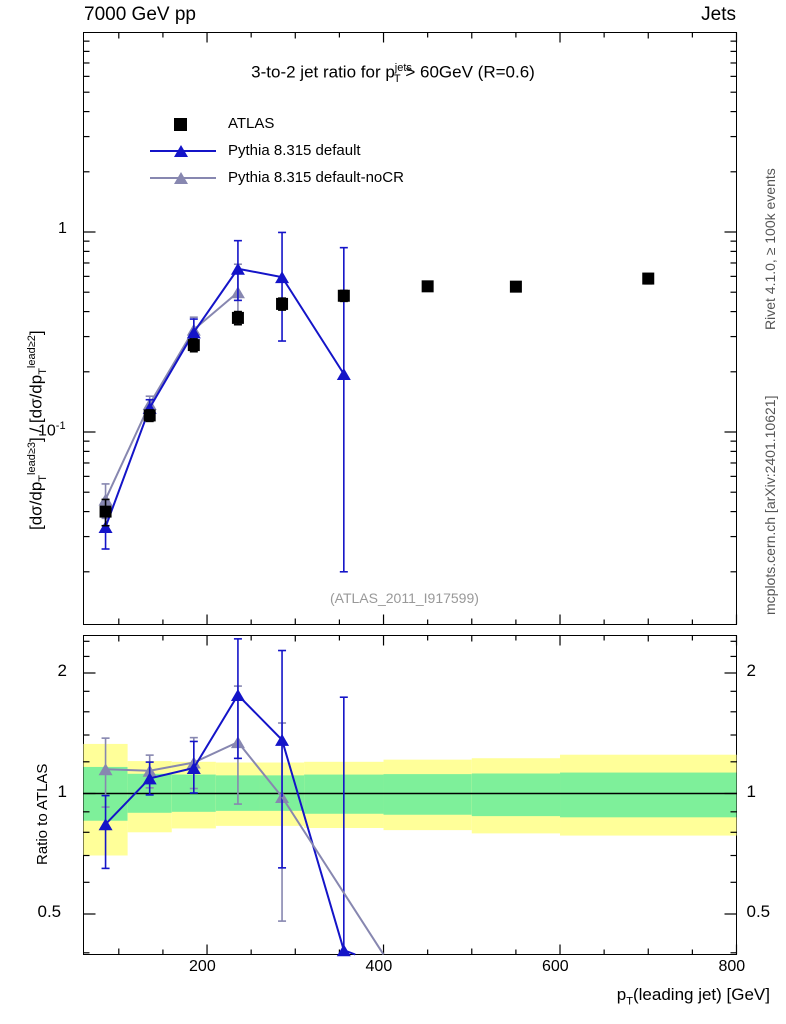 This screenshot has width=786, height=1024. I want to click on plot-title-post: > 60GeV (R=0.6), so click(467, 72).